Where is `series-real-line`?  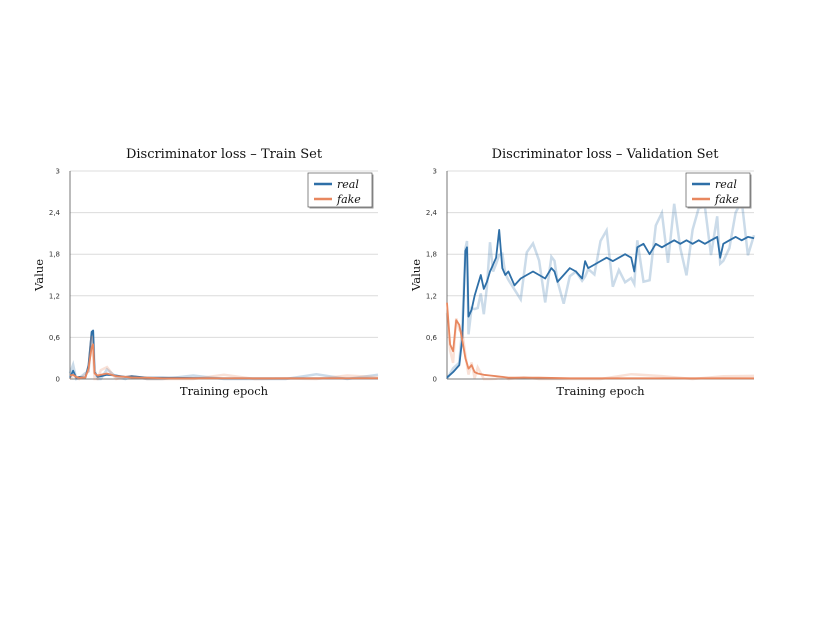 series-real-line is located at coordinates (600, 303).